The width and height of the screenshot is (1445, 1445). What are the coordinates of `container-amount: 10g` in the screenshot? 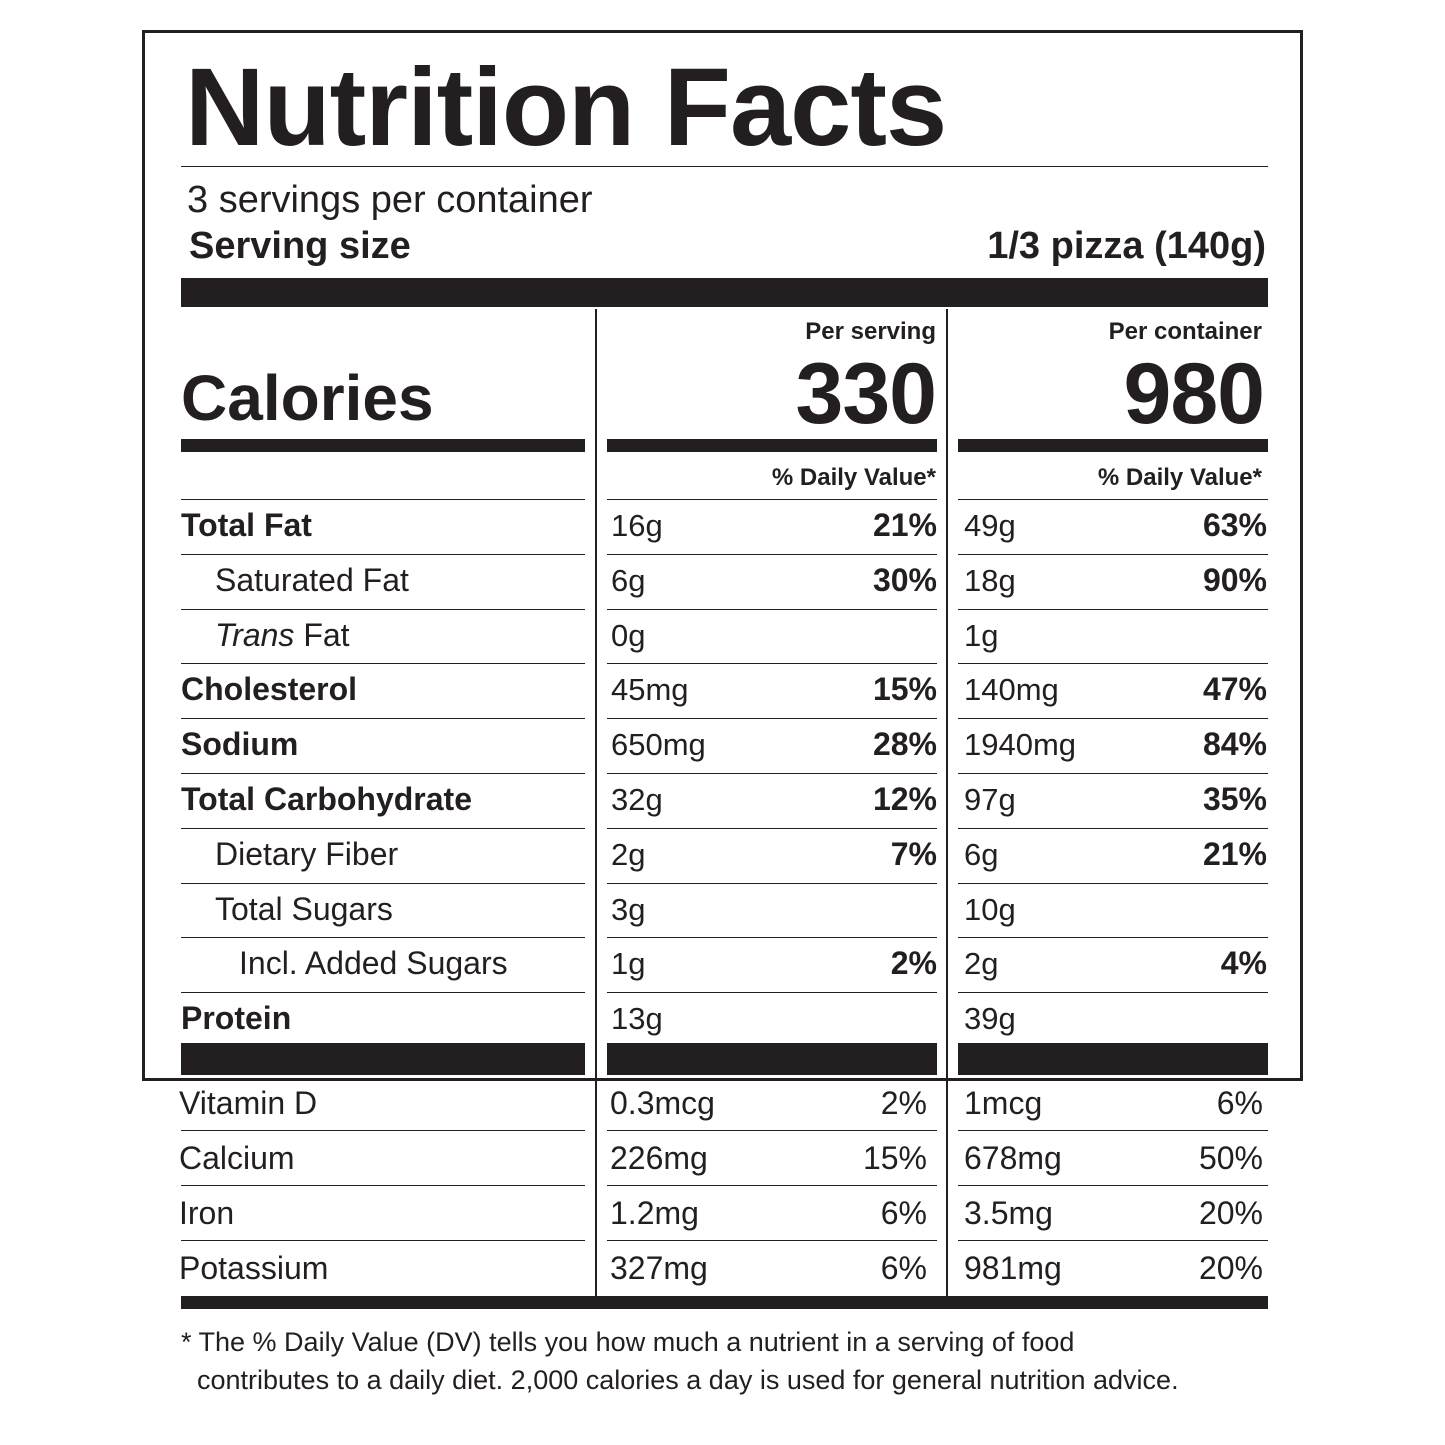 It's located at (990, 909).